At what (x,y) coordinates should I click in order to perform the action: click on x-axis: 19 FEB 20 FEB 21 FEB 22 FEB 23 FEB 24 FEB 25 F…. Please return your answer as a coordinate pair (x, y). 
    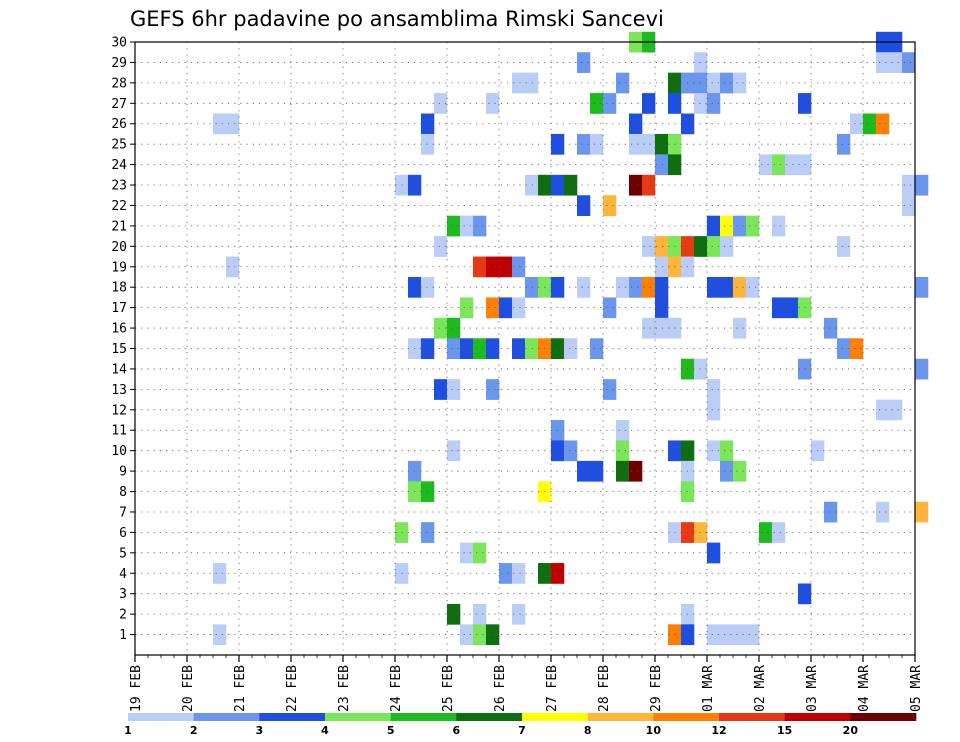
    Looking at the image, I should click on (526, 683).